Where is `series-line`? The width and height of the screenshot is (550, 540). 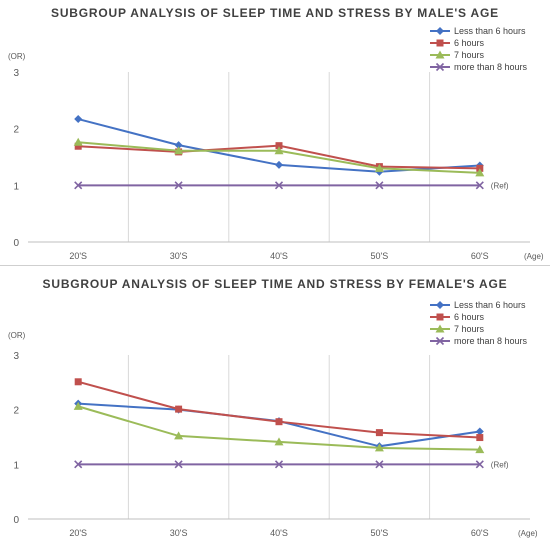 series-line is located at coordinates (278, 409).